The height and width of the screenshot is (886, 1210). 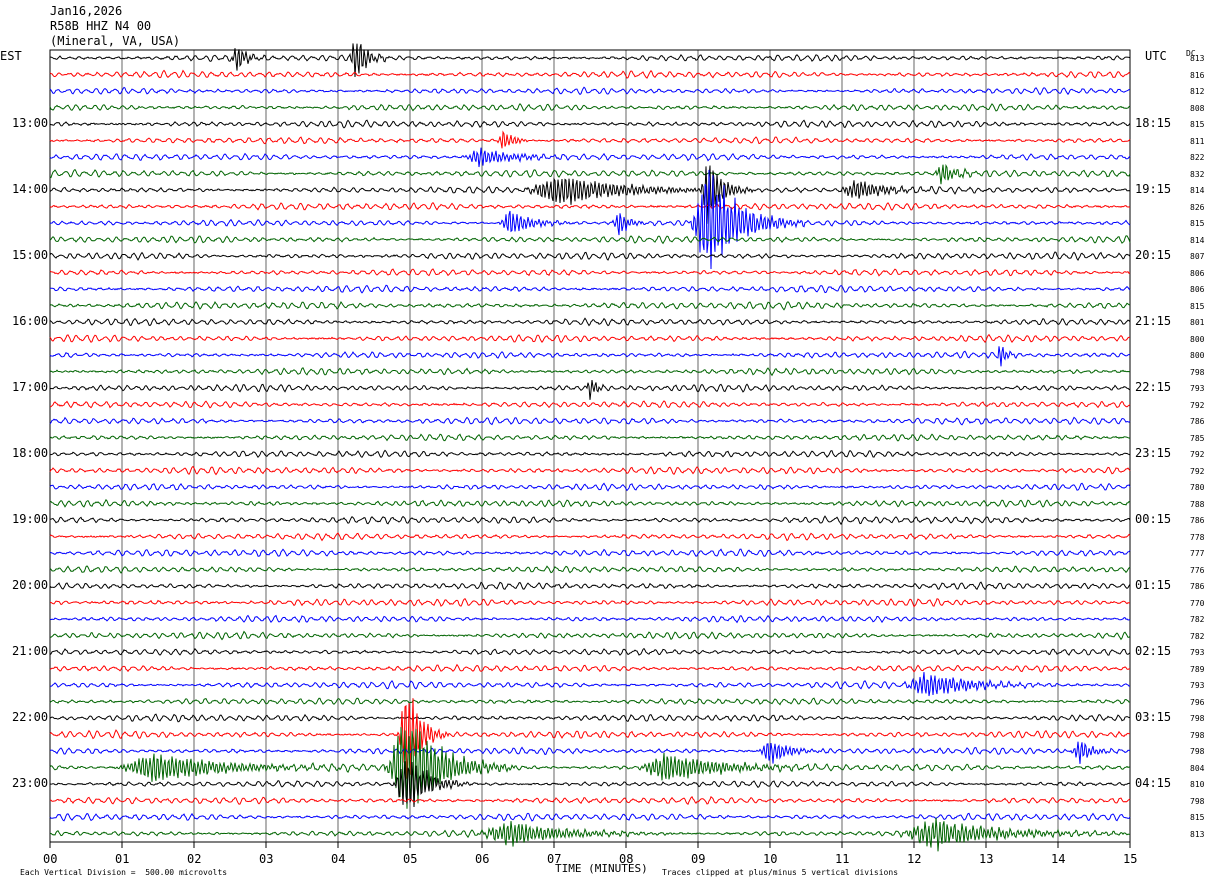 I want to click on x-tick-label: 03, so click(x=266, y=859).